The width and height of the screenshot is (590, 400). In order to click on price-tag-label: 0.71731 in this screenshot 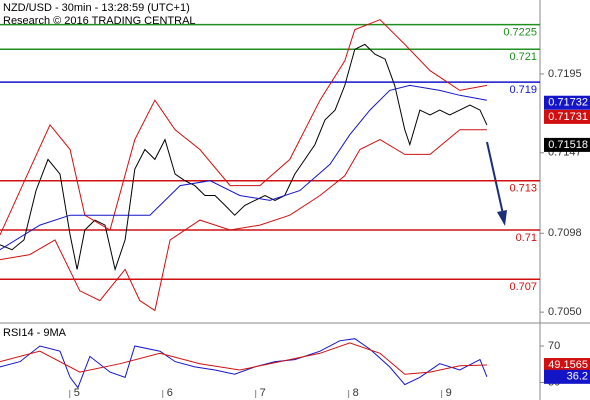, I will do `click(568, 117)`.